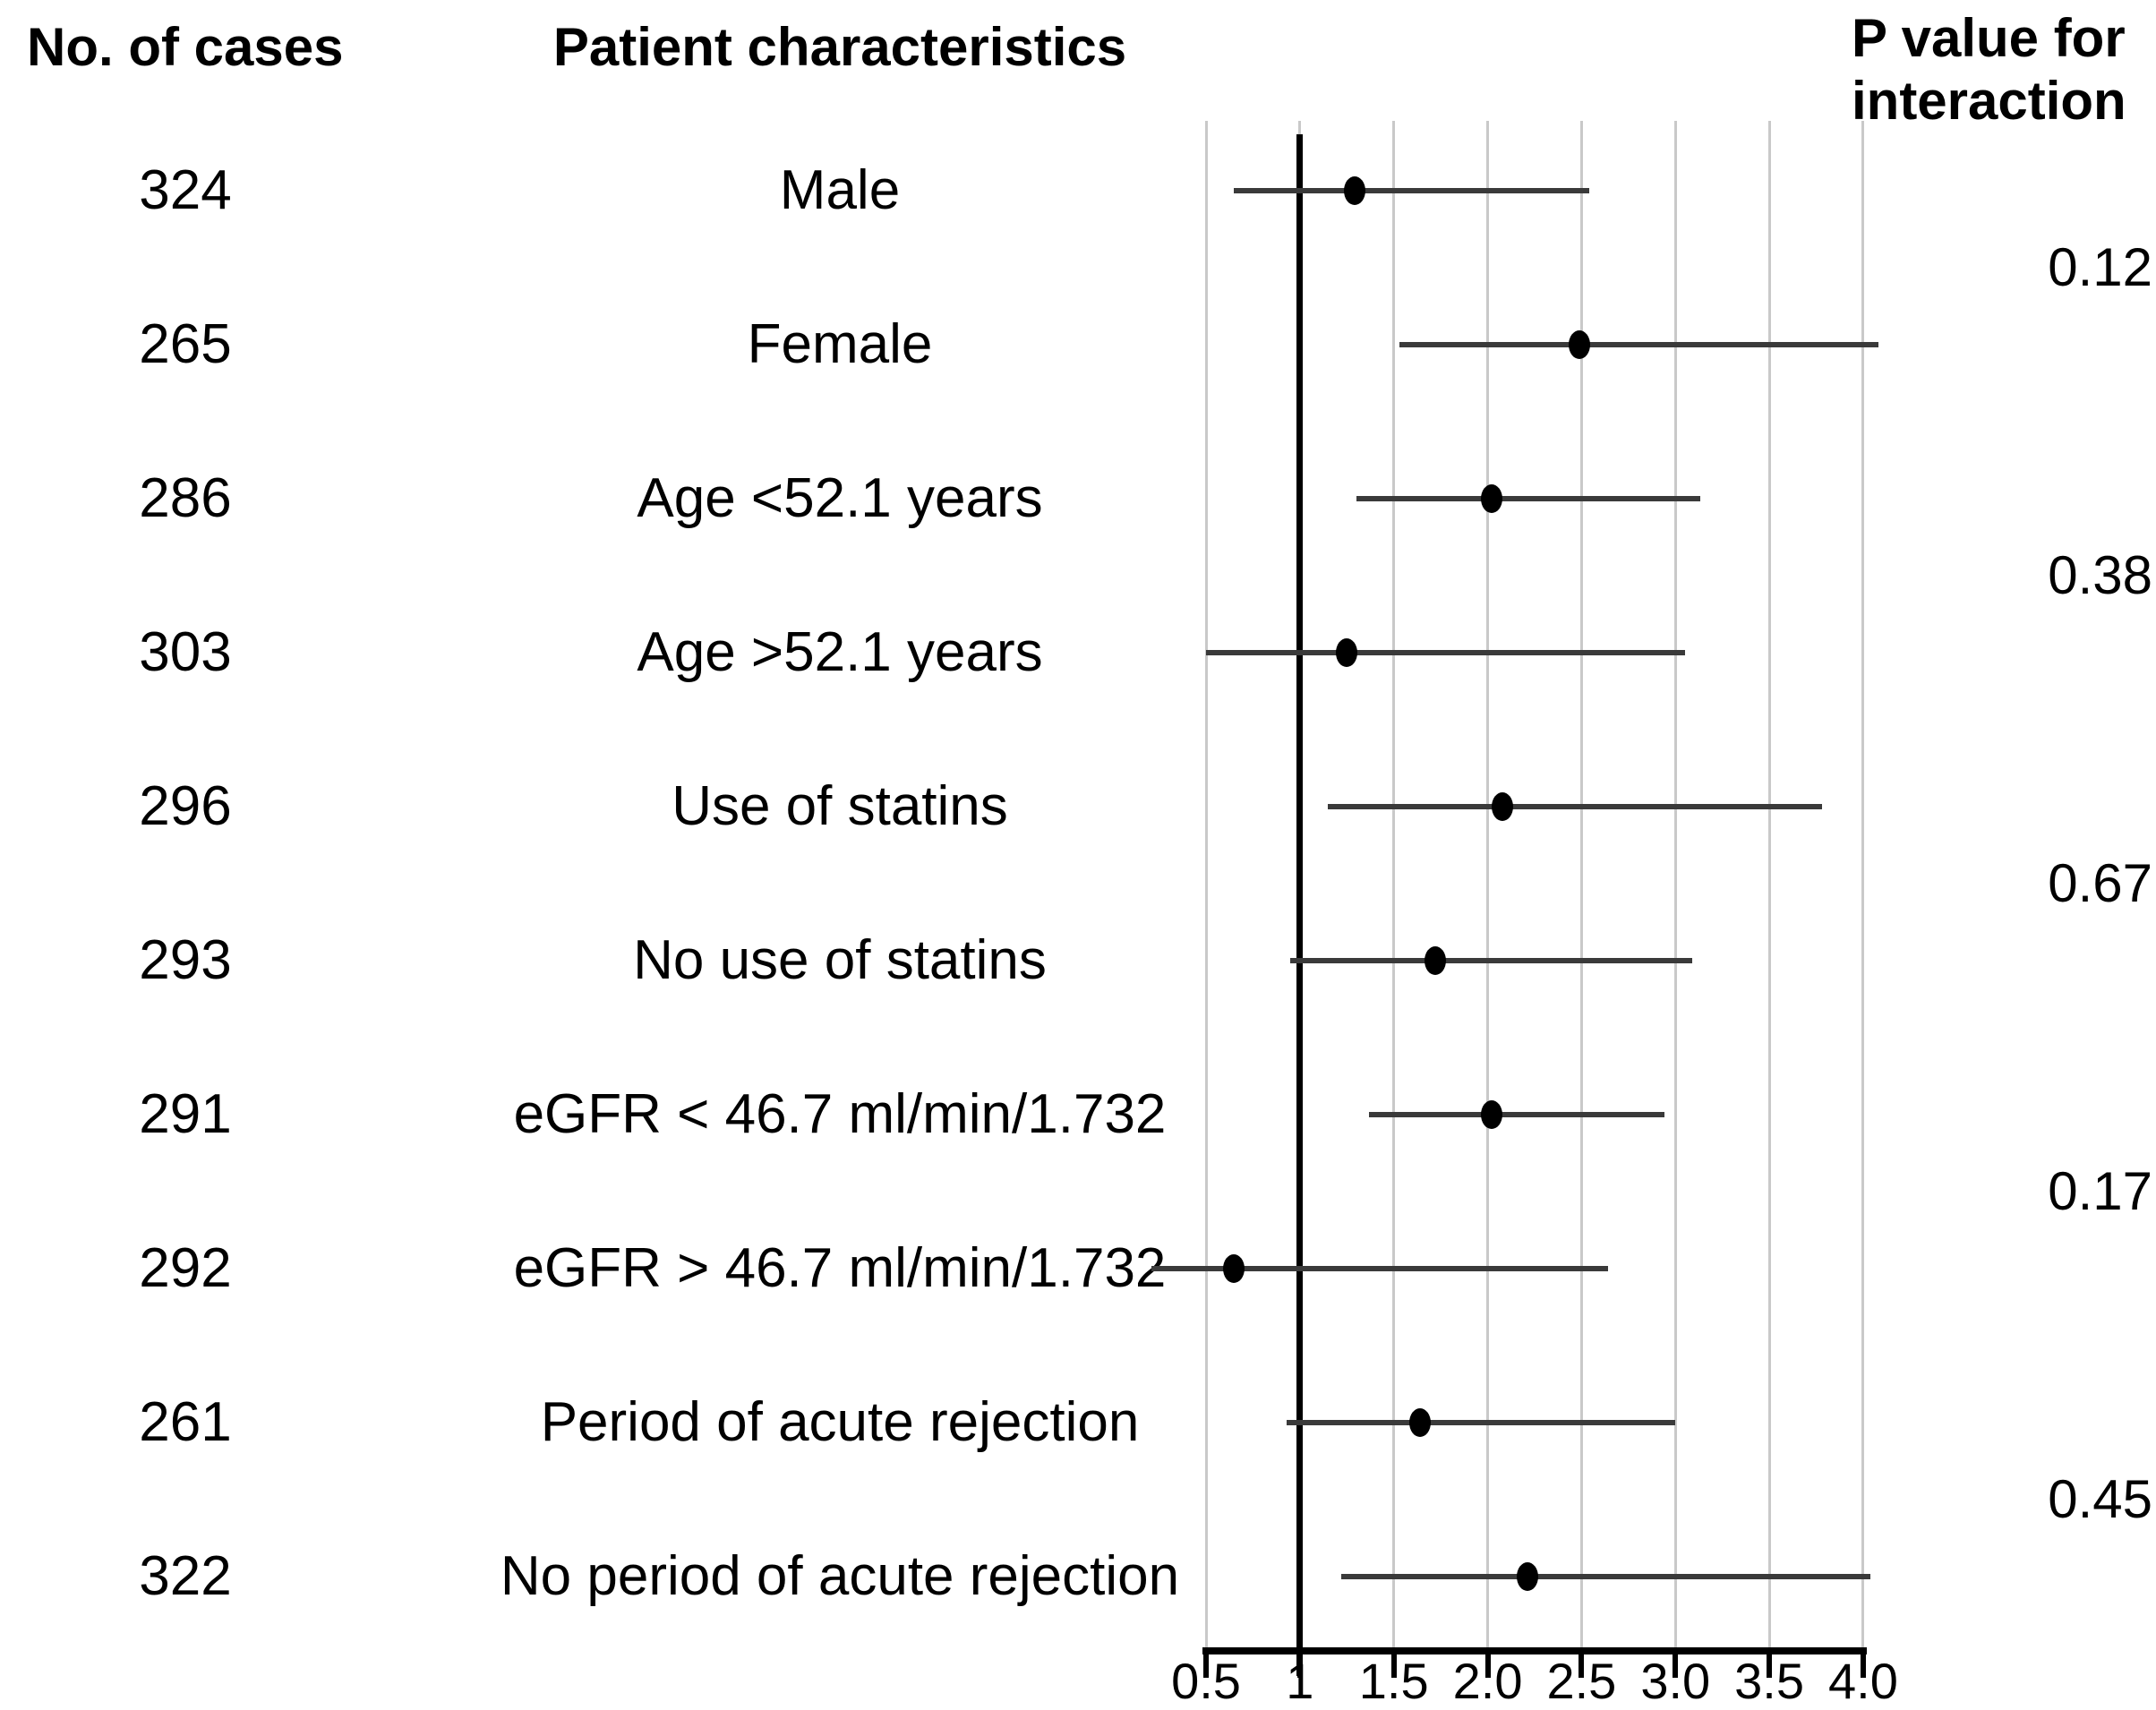  Describe the element at coordinates (1206, 884) in the screenshot. I see `gridline-0.5` at that location.